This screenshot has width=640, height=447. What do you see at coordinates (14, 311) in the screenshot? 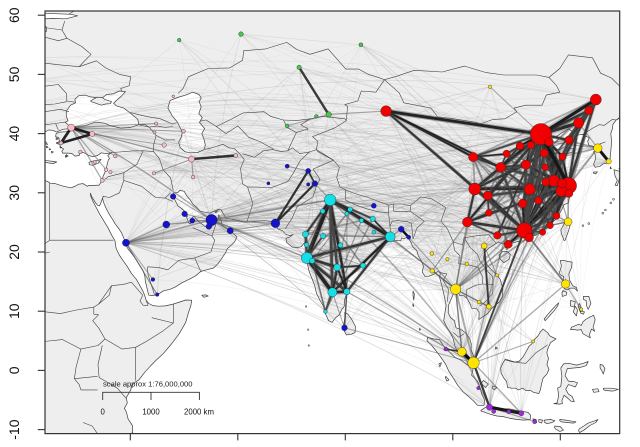
I see `svg-text: 10` at bounding box center [14, 311].